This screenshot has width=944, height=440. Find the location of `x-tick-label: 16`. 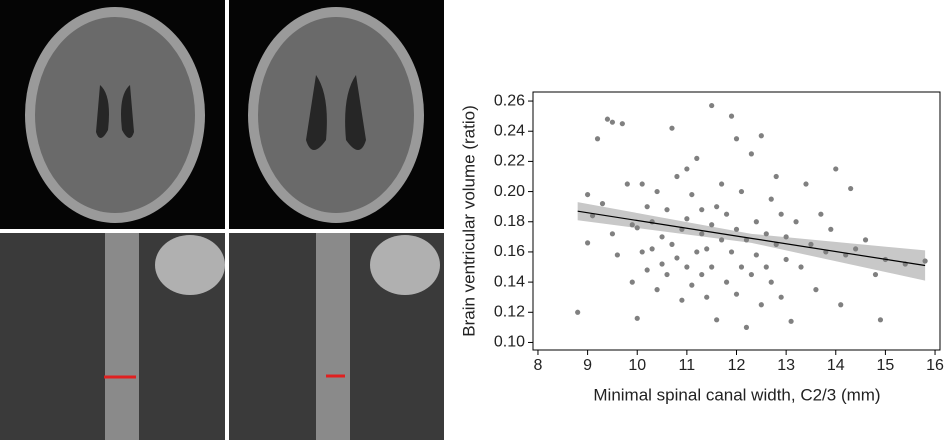

x-tick-label: 16 is located at coordinates (935, 365).